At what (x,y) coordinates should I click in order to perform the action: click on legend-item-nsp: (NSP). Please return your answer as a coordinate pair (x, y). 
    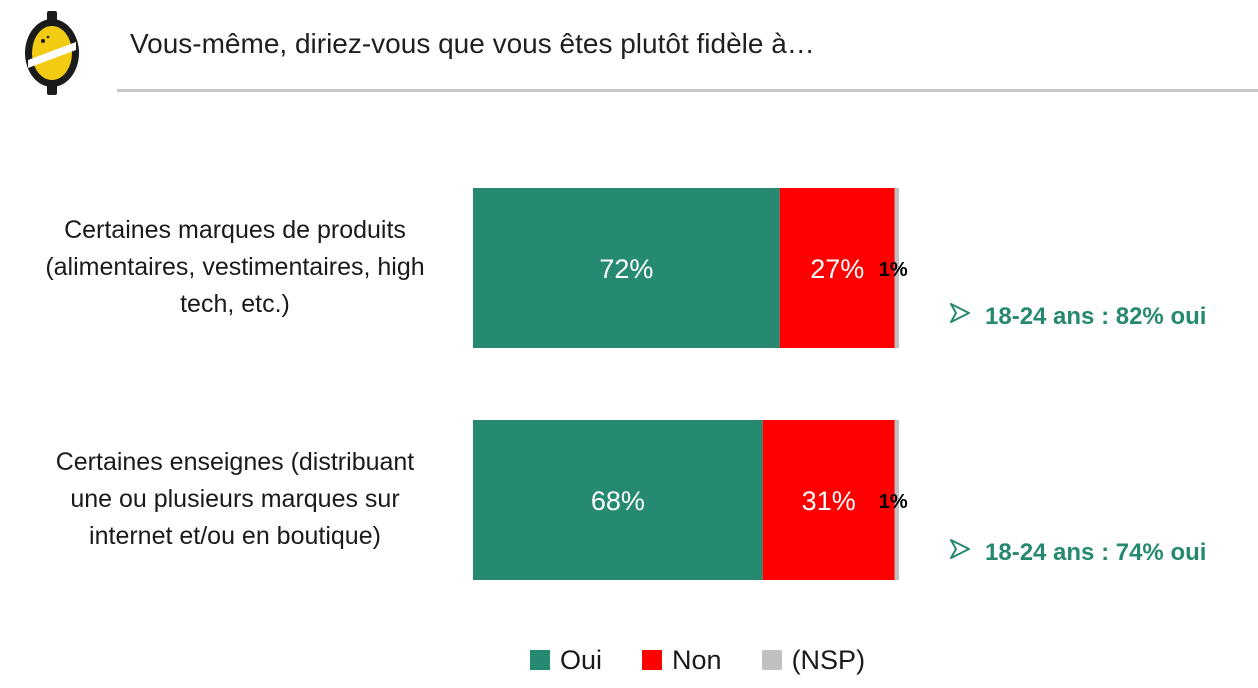
    Looking at the image, I should click on (813, 660).